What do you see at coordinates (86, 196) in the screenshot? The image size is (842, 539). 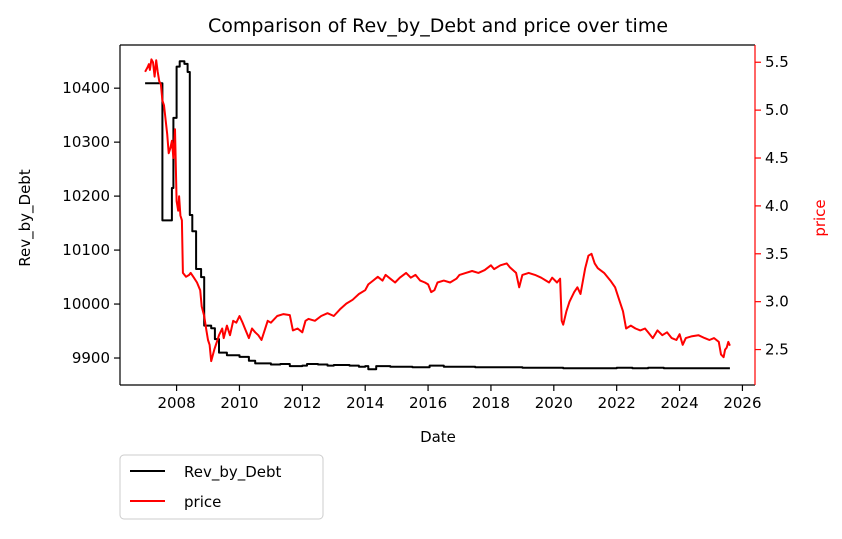 I see `y-tick-label-left: 10200` at bounding box center [86, 196].